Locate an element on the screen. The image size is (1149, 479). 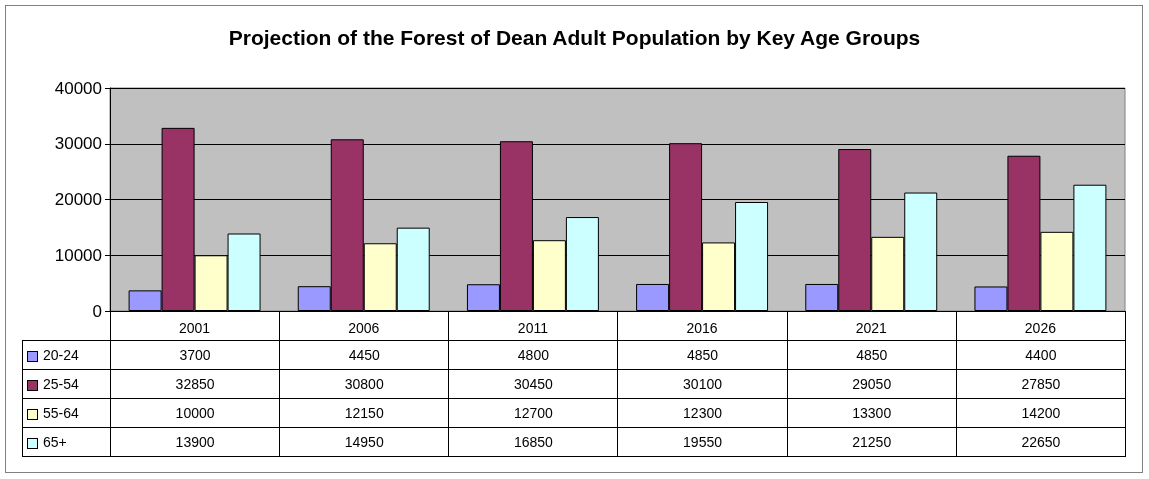
y-tick-label: 30000 is located at coordinates (78, 144).